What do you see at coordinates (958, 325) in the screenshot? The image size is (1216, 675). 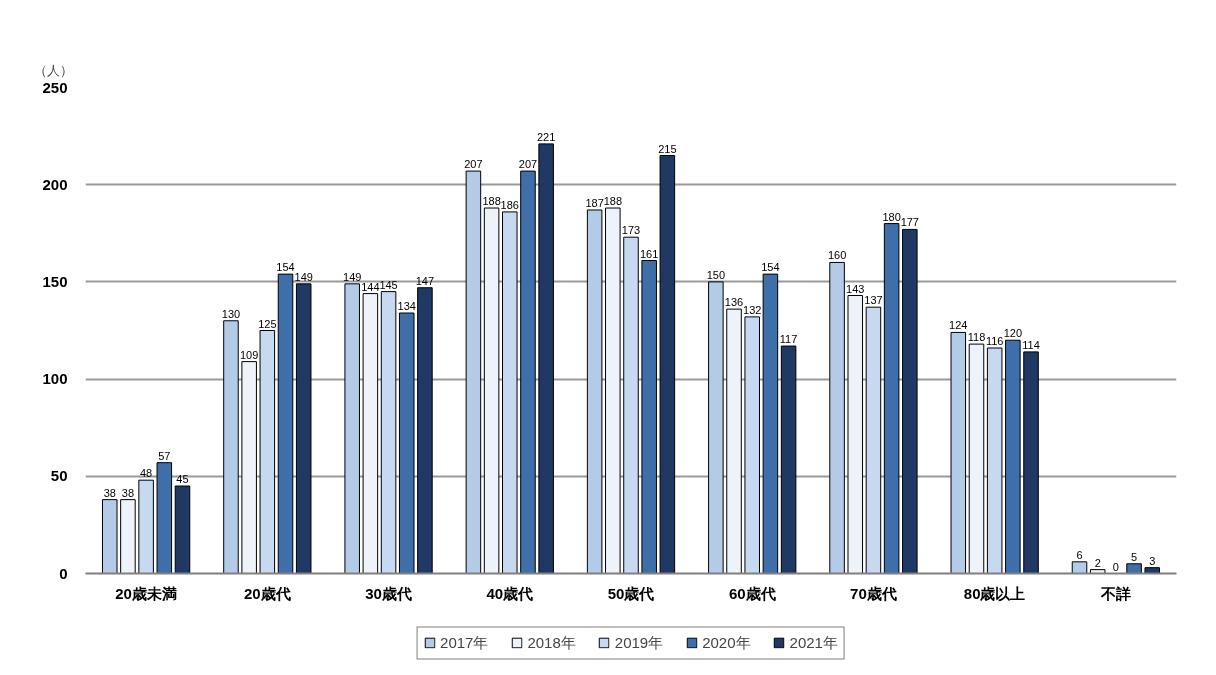 I see `data-label: 124` at bounding box center [958, 325].